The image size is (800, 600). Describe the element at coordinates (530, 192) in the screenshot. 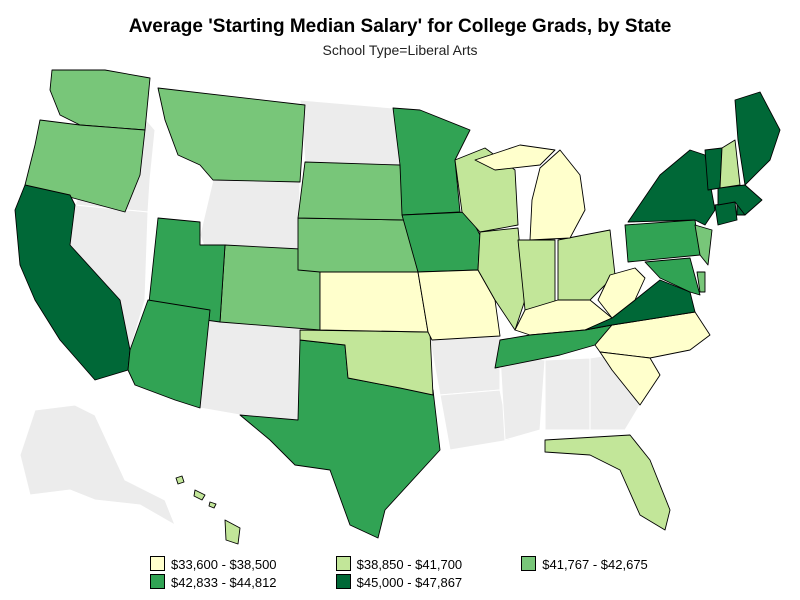

I see `state-MI` at that location.